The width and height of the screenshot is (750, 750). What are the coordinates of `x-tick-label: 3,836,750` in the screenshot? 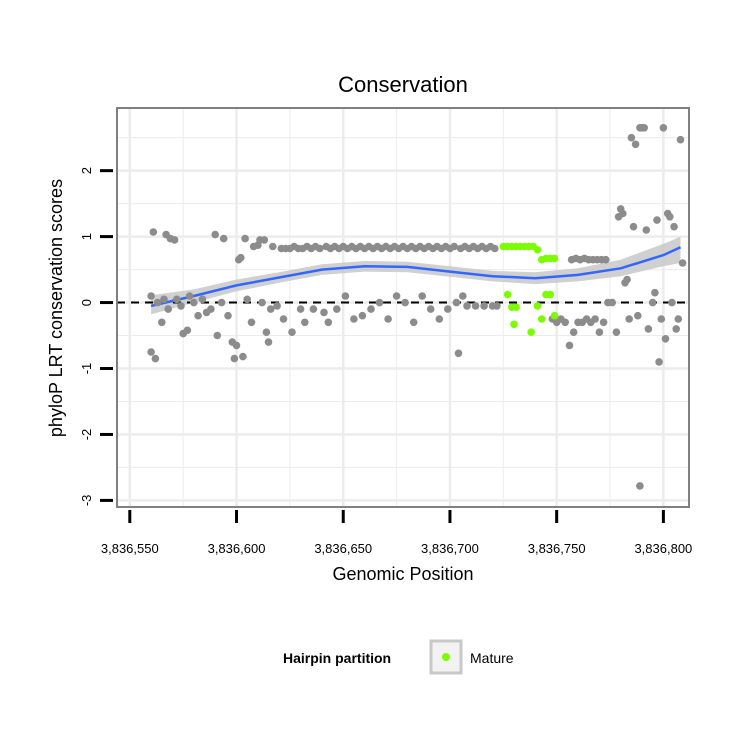 It's located at (557, 548).